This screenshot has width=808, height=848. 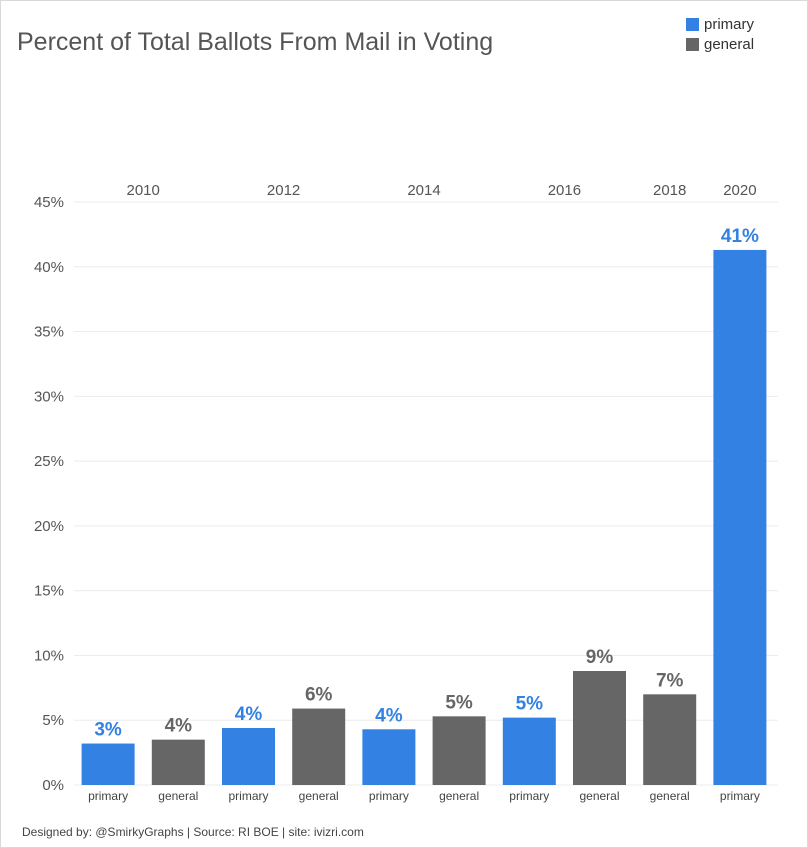 What do you see at coordinates (53, 785) in the screenshot?
I see `y-tick-label: 0%` at bounding box center [53, 785].